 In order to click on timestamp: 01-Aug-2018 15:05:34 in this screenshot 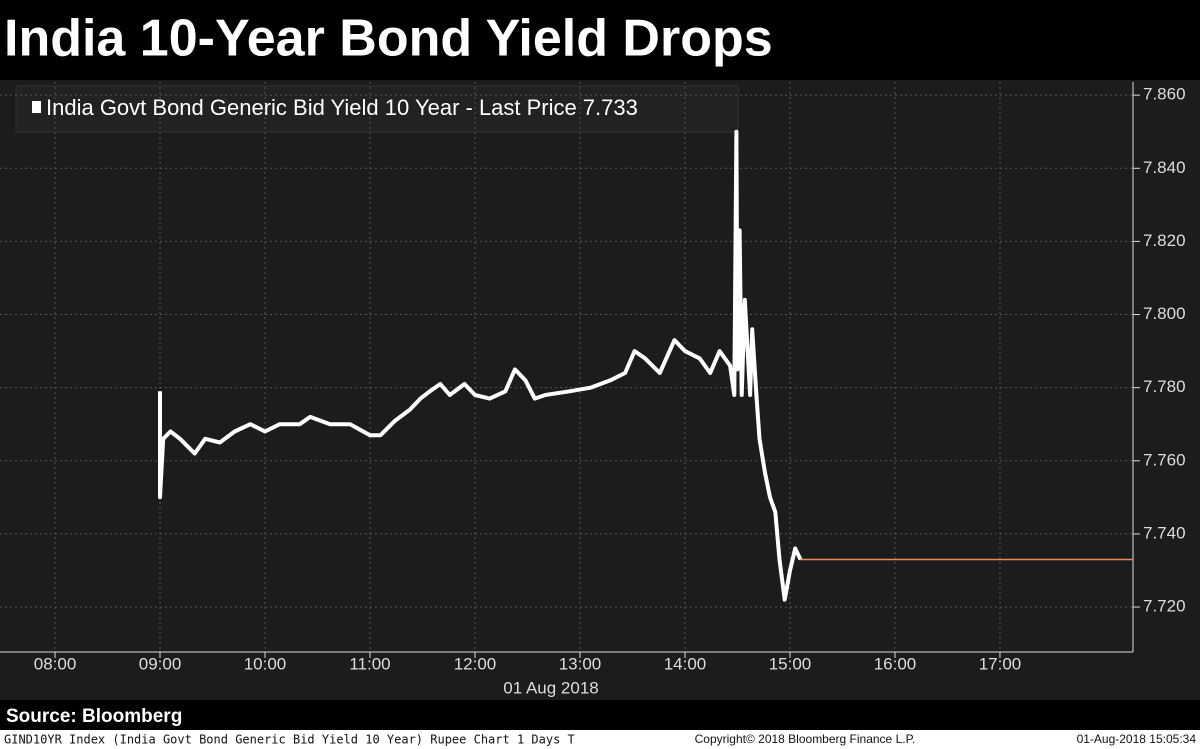, I will do `click(1137, 739)`.